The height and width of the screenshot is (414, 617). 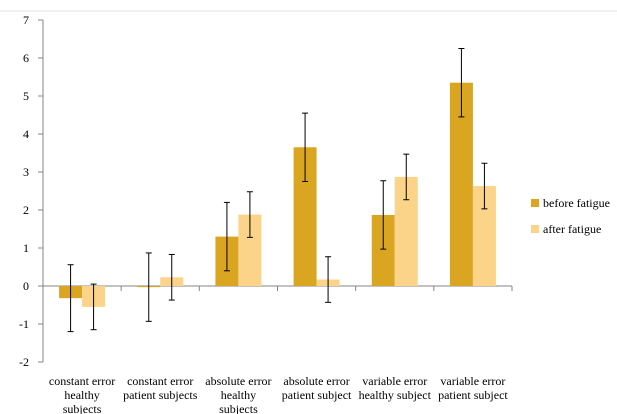 I want to click on y-tick-label: 3, so click(x=26, y=172).